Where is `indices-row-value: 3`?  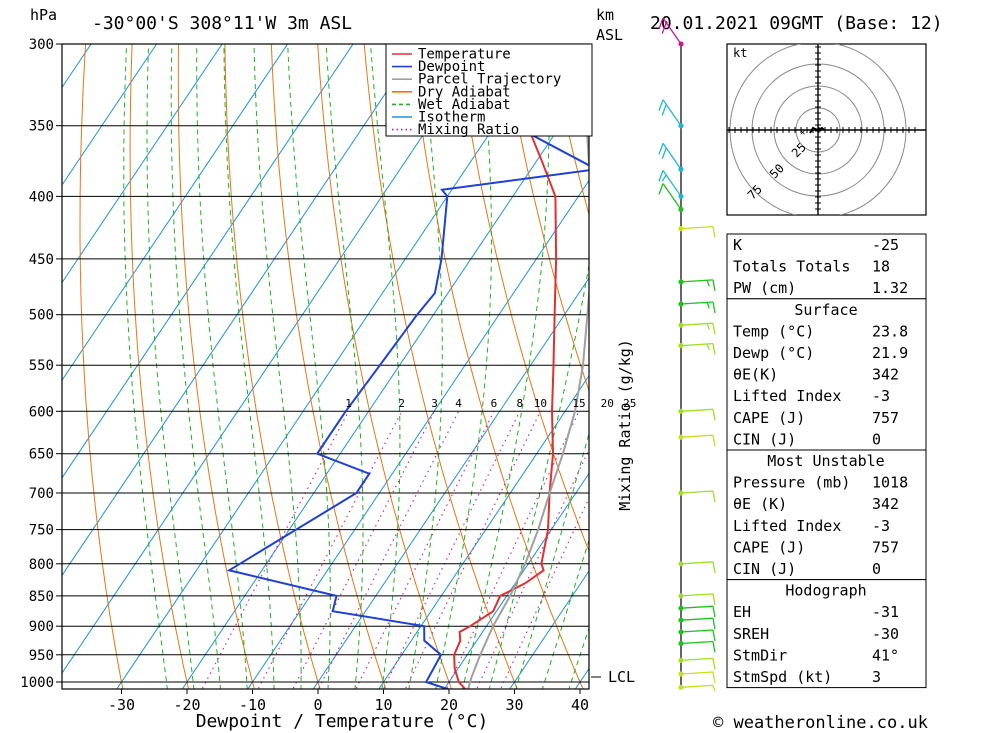
indices-row-value: 3 is located at coordinates (876, 677).